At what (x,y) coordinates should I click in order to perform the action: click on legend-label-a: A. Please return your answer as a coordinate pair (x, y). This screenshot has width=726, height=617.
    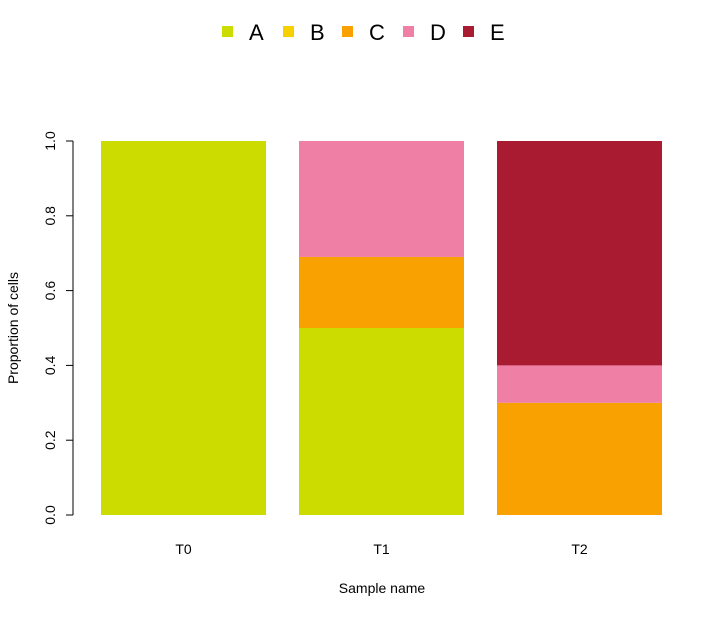
    Looking at the image, I should click on (256, 32).